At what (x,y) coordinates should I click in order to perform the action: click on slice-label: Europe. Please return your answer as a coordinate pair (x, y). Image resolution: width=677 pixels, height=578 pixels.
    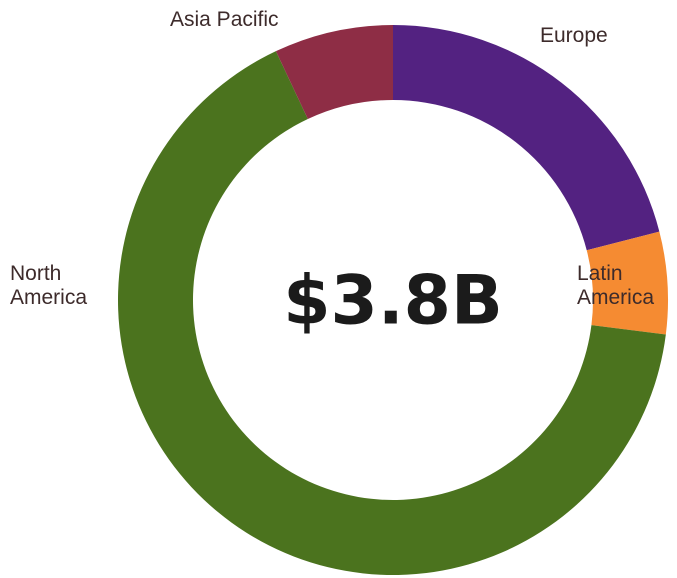
    Looking at the image, I should click on (574, 35).